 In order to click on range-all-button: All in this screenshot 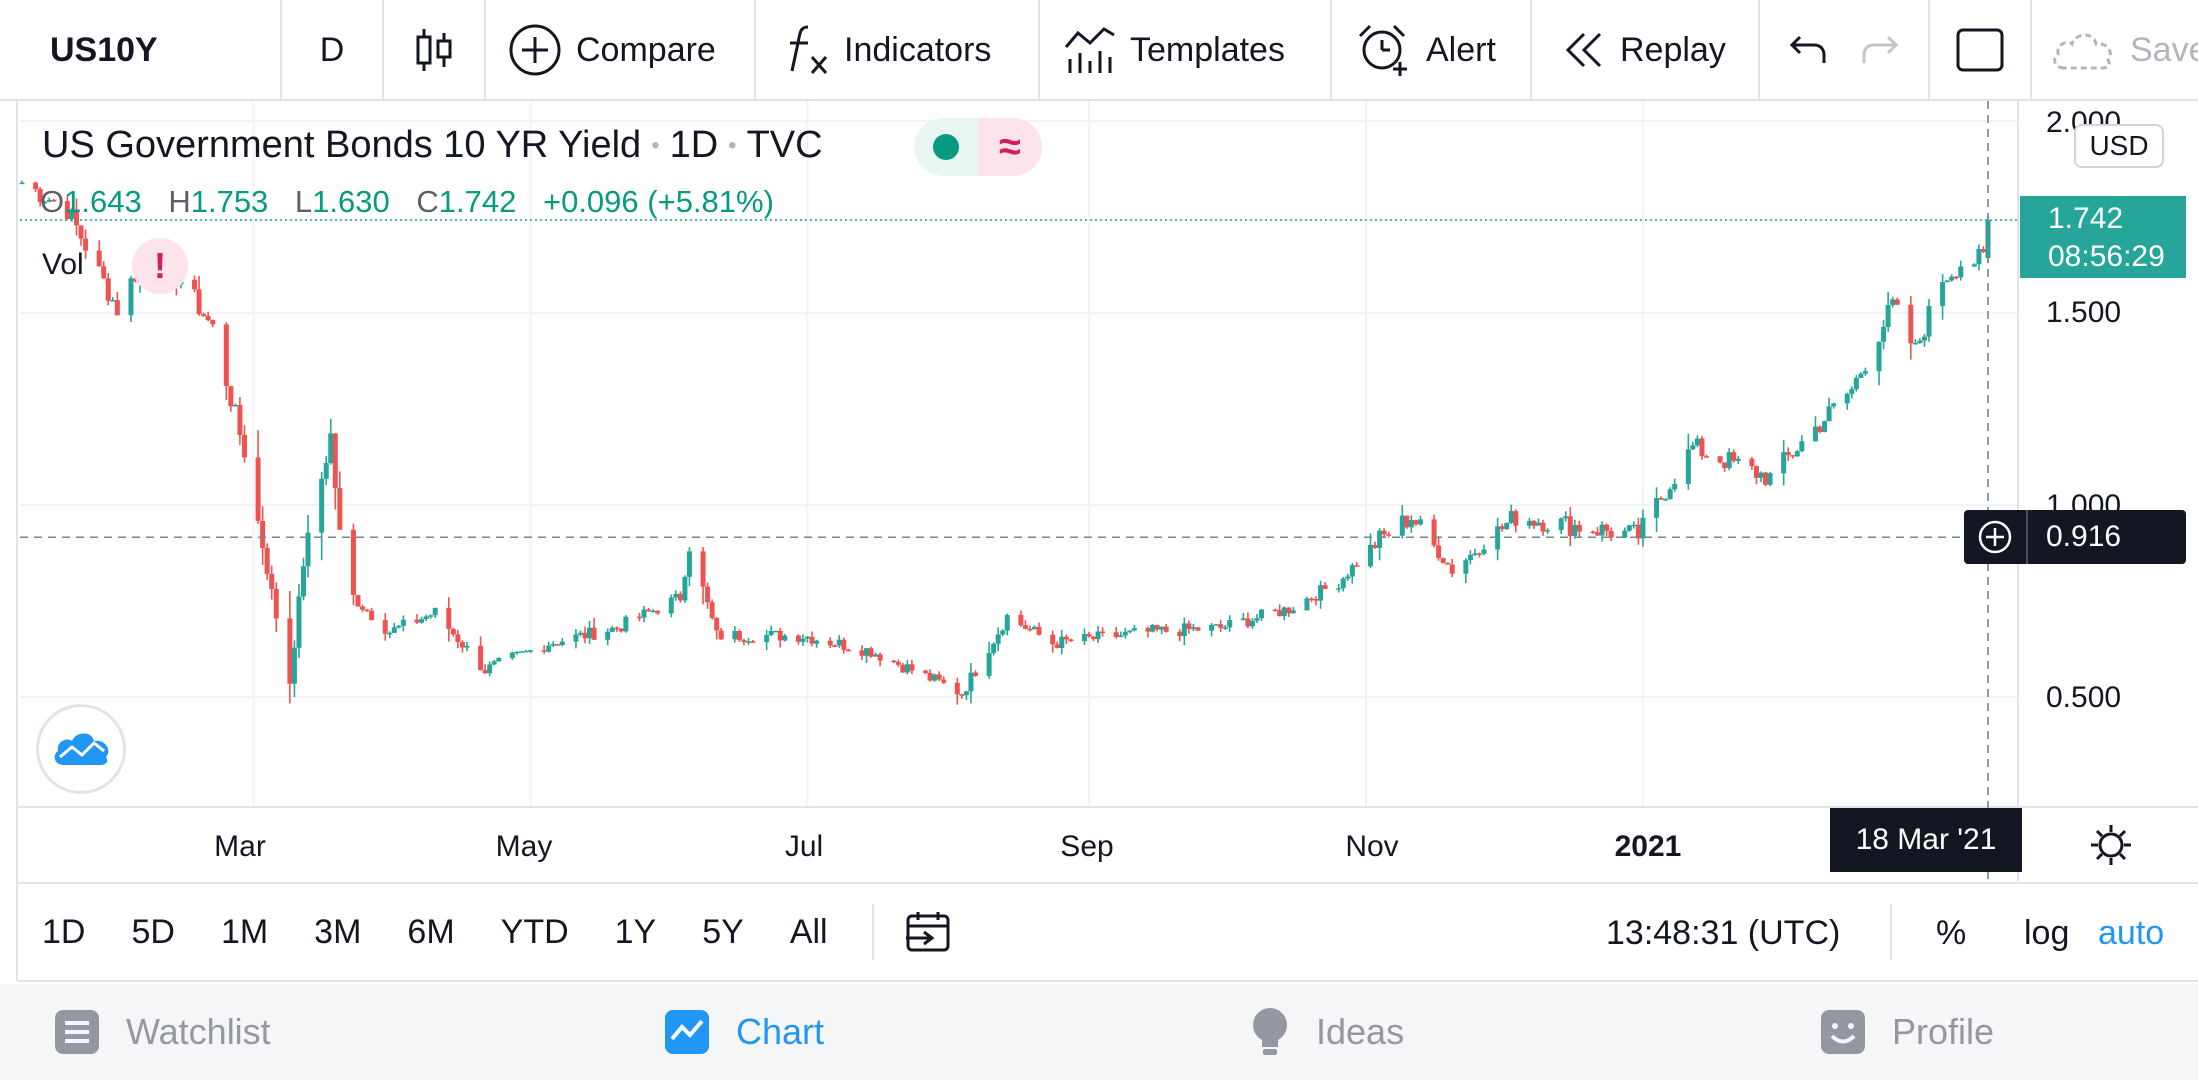, I will do `click(808, 931)`.